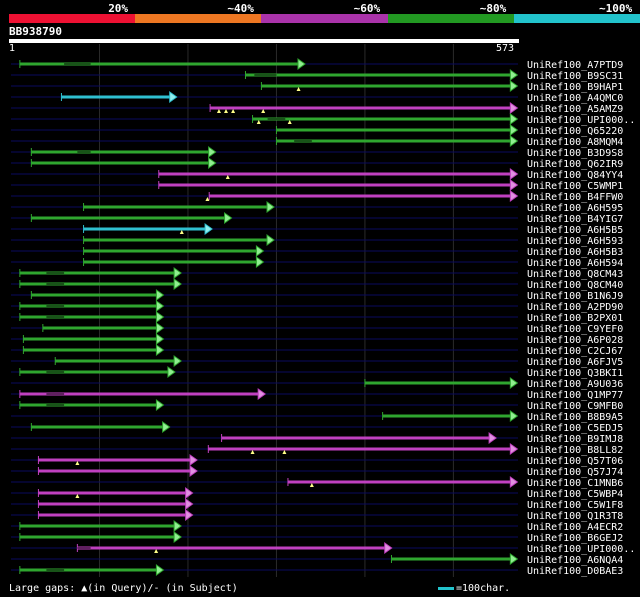  Describe the element at coordinates (240, 8) in the screenshot. I see `scale-label: ~40%` at that location.